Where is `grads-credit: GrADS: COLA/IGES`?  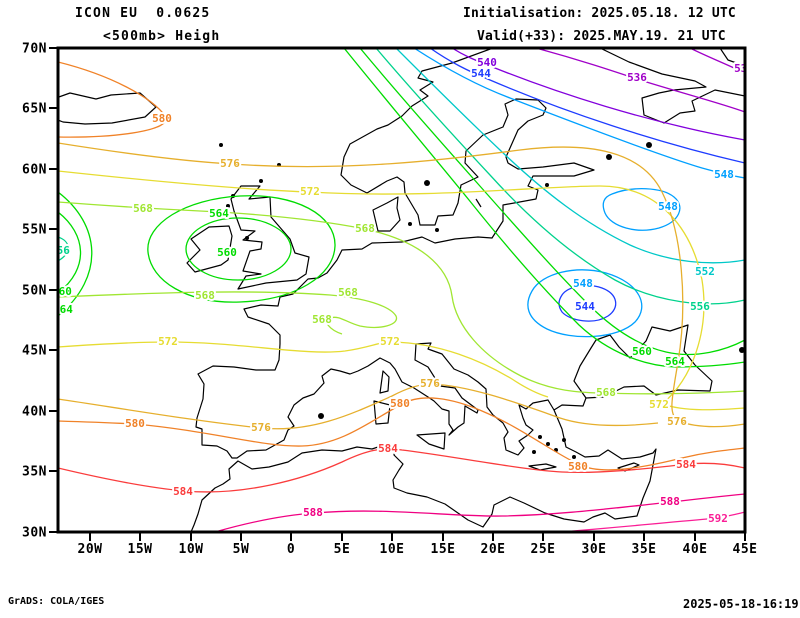 grads-credit: GrADS: COLA/IGES is located at coordinates (56, 601).